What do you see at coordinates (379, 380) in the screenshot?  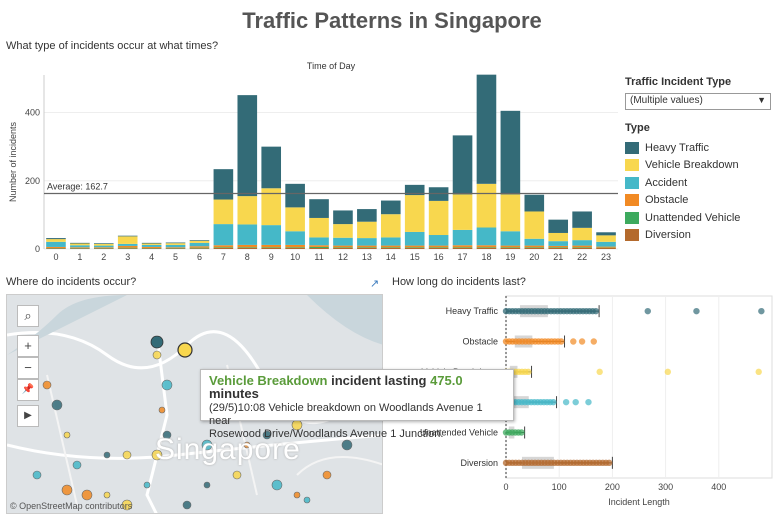 I see `tooltip-mid: incident lasting` at bounding box center [379, 380].